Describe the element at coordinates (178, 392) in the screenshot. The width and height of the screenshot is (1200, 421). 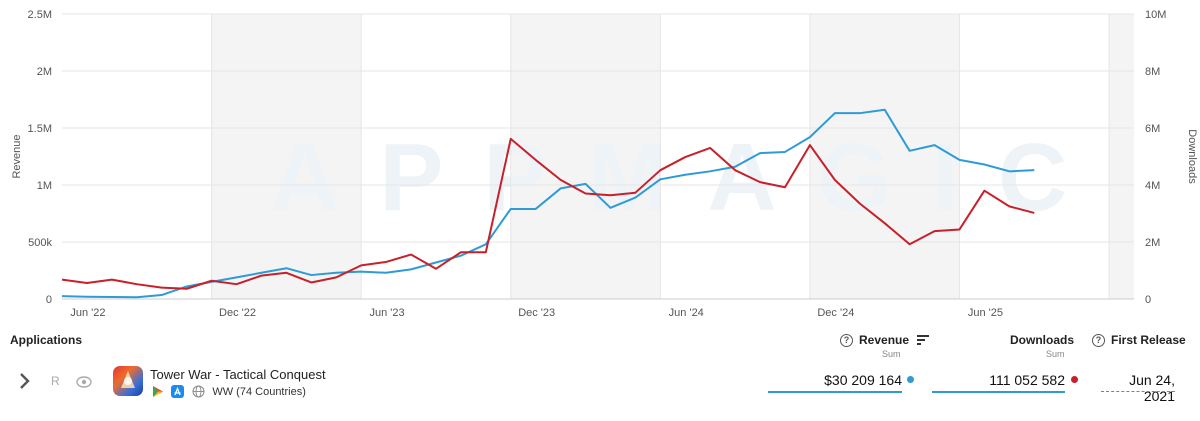
I see `app-store-icon` at that location.